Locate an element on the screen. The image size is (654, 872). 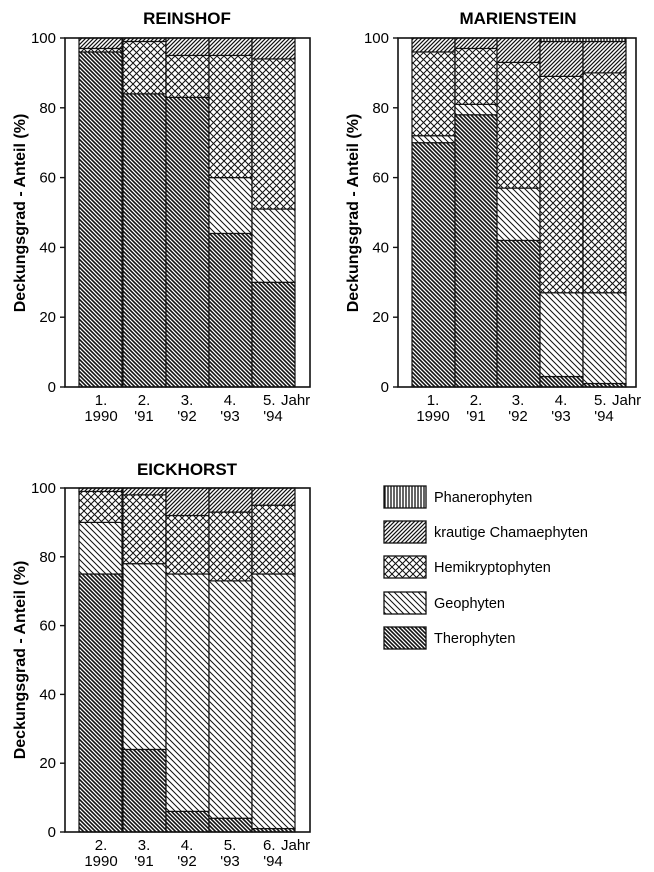
legend-swatch-phanerophyten is located at coordinates (405, 497).